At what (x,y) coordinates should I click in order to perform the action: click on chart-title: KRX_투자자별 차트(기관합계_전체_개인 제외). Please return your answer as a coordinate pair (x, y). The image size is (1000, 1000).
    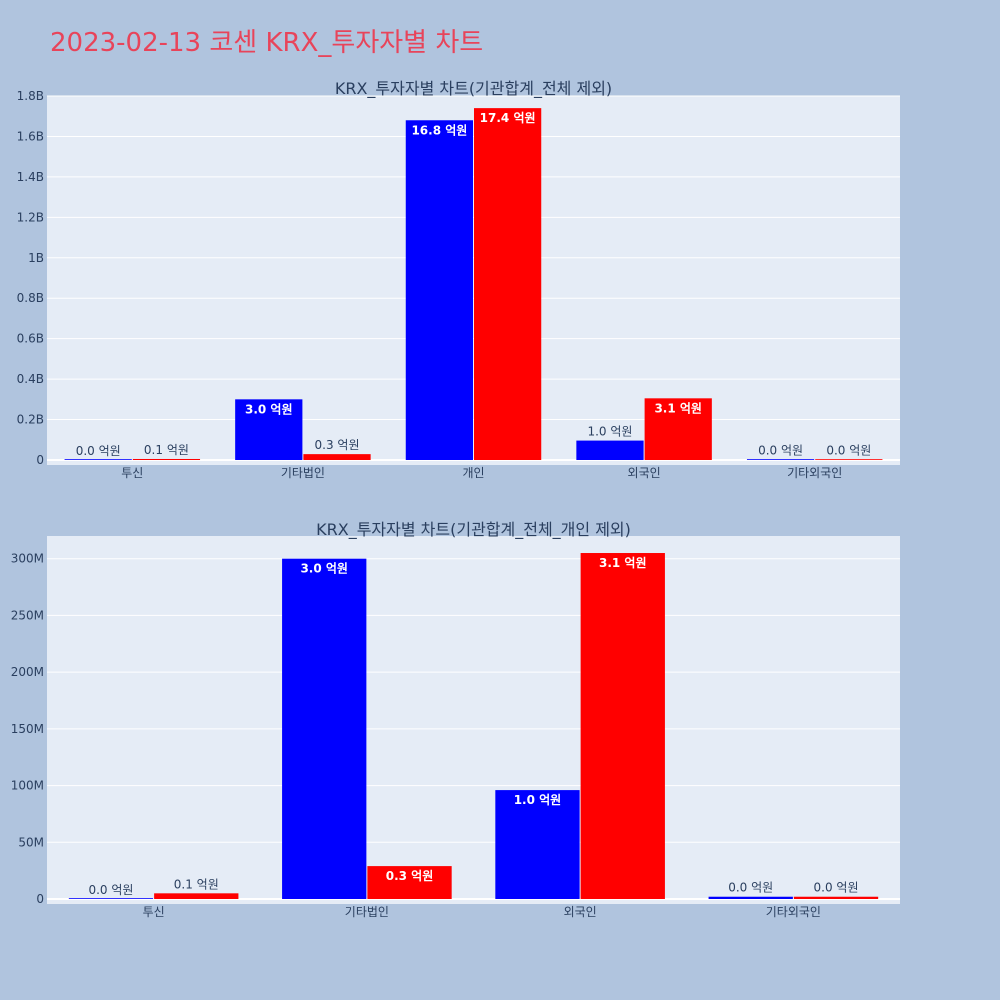
    Looking at the image, I should click on (473, 530).